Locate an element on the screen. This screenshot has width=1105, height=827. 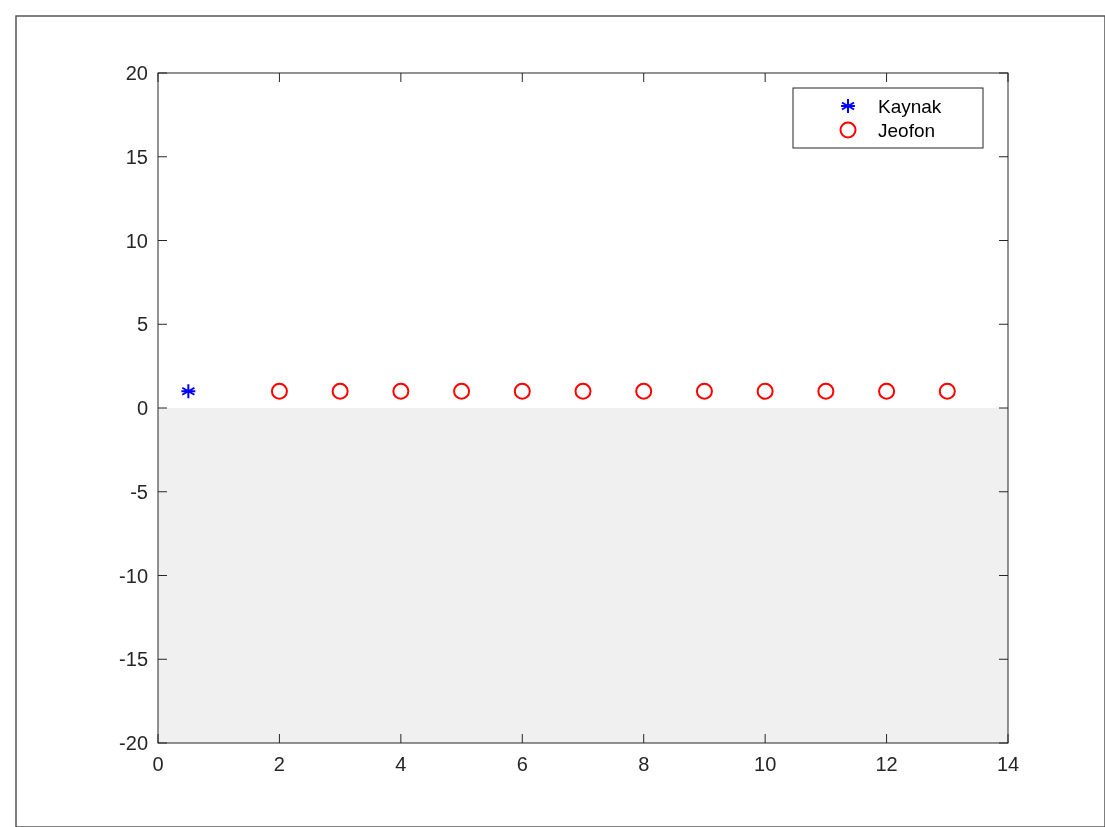
x-tick-label: 8 is located at coordinates (644, 764).